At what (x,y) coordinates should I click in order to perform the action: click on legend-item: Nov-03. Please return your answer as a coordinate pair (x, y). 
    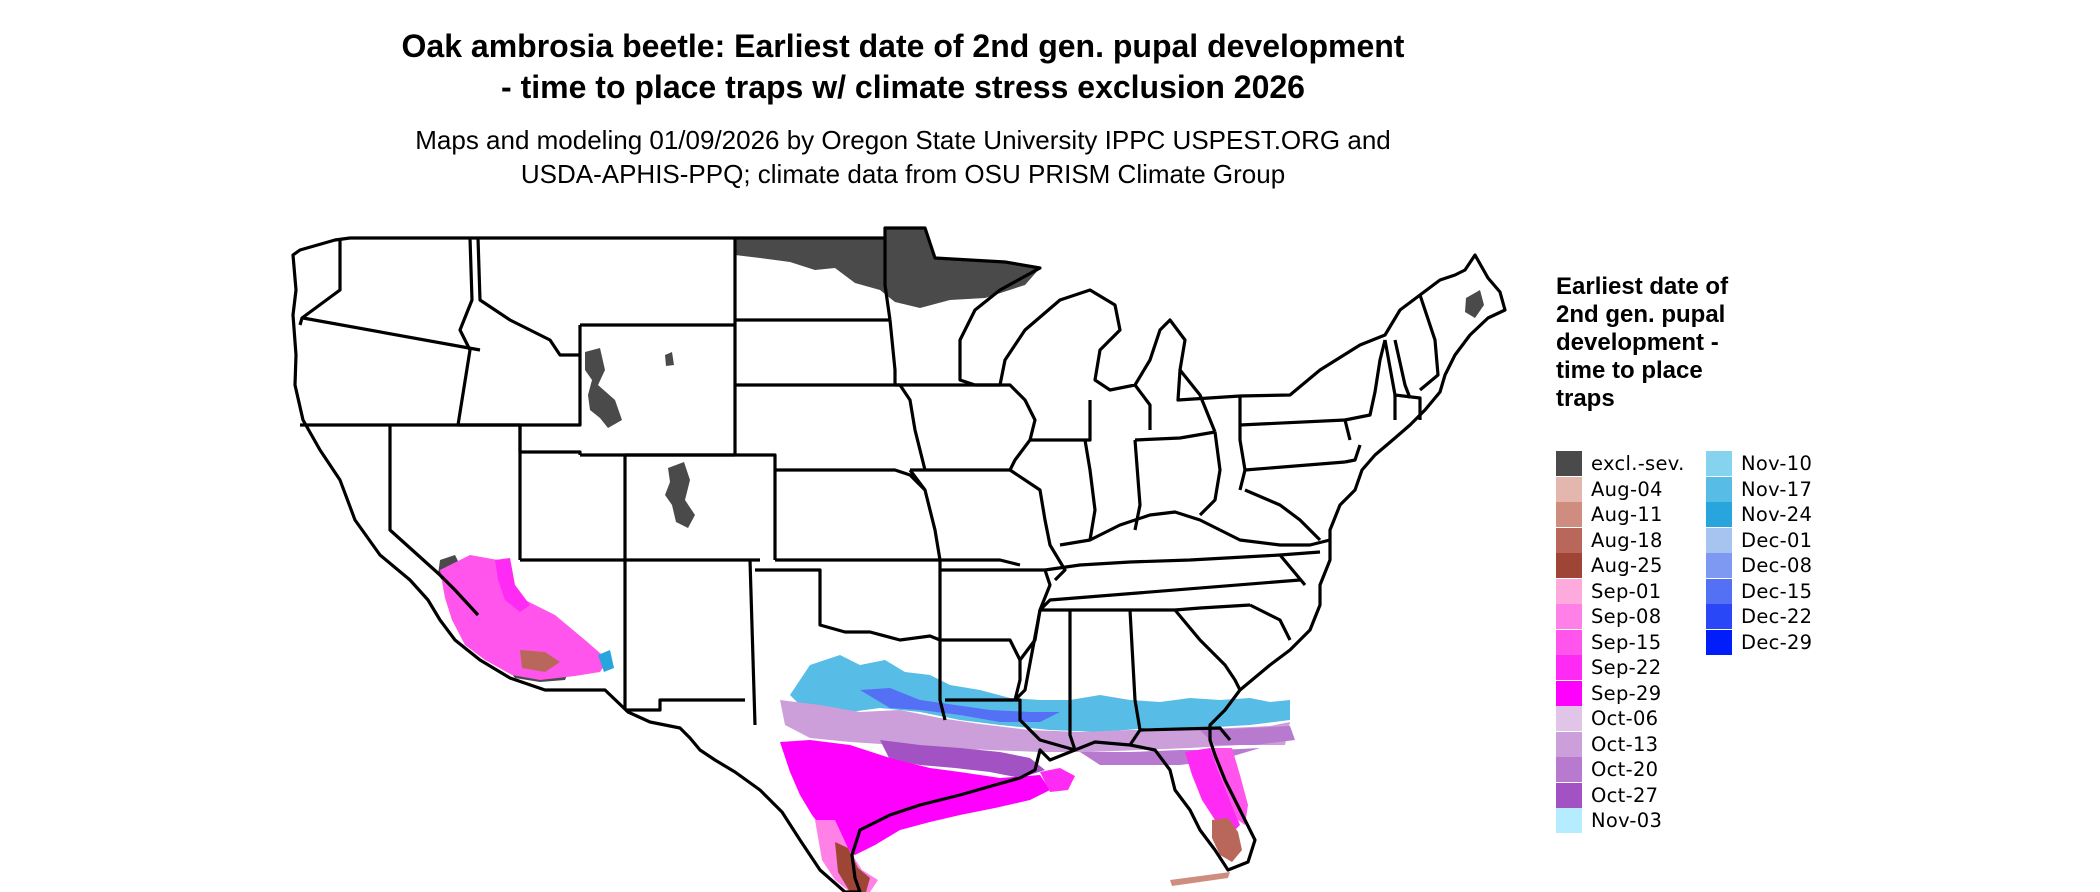
    Looking at the image, I should click on (1620, 821).